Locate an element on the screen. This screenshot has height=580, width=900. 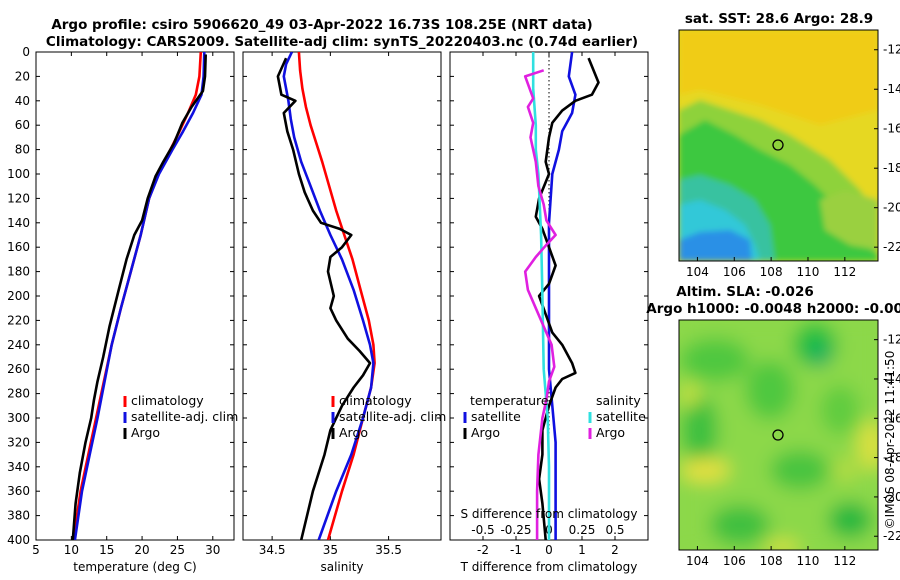
x2-tick-label: -0.25 is located at coordinates (515, 530).